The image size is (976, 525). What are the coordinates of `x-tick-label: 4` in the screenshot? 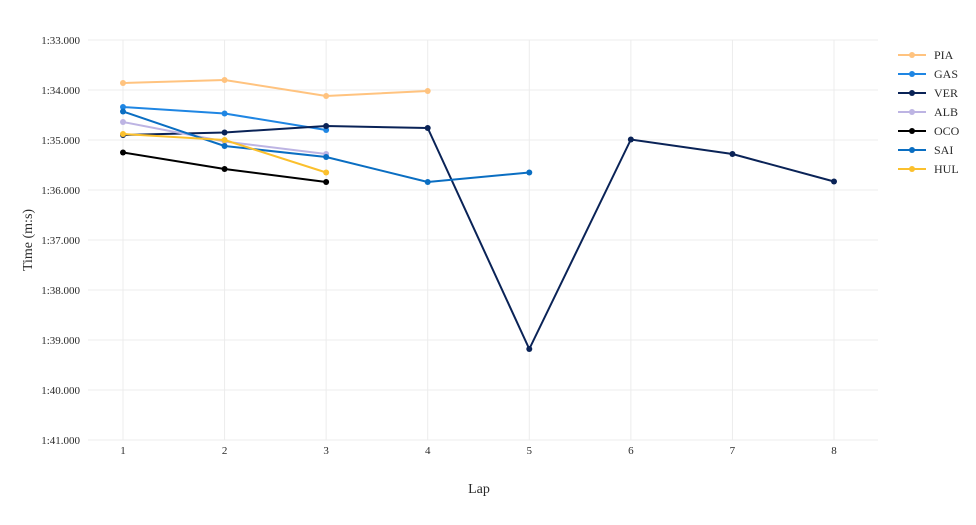 It's located at (428, 451).